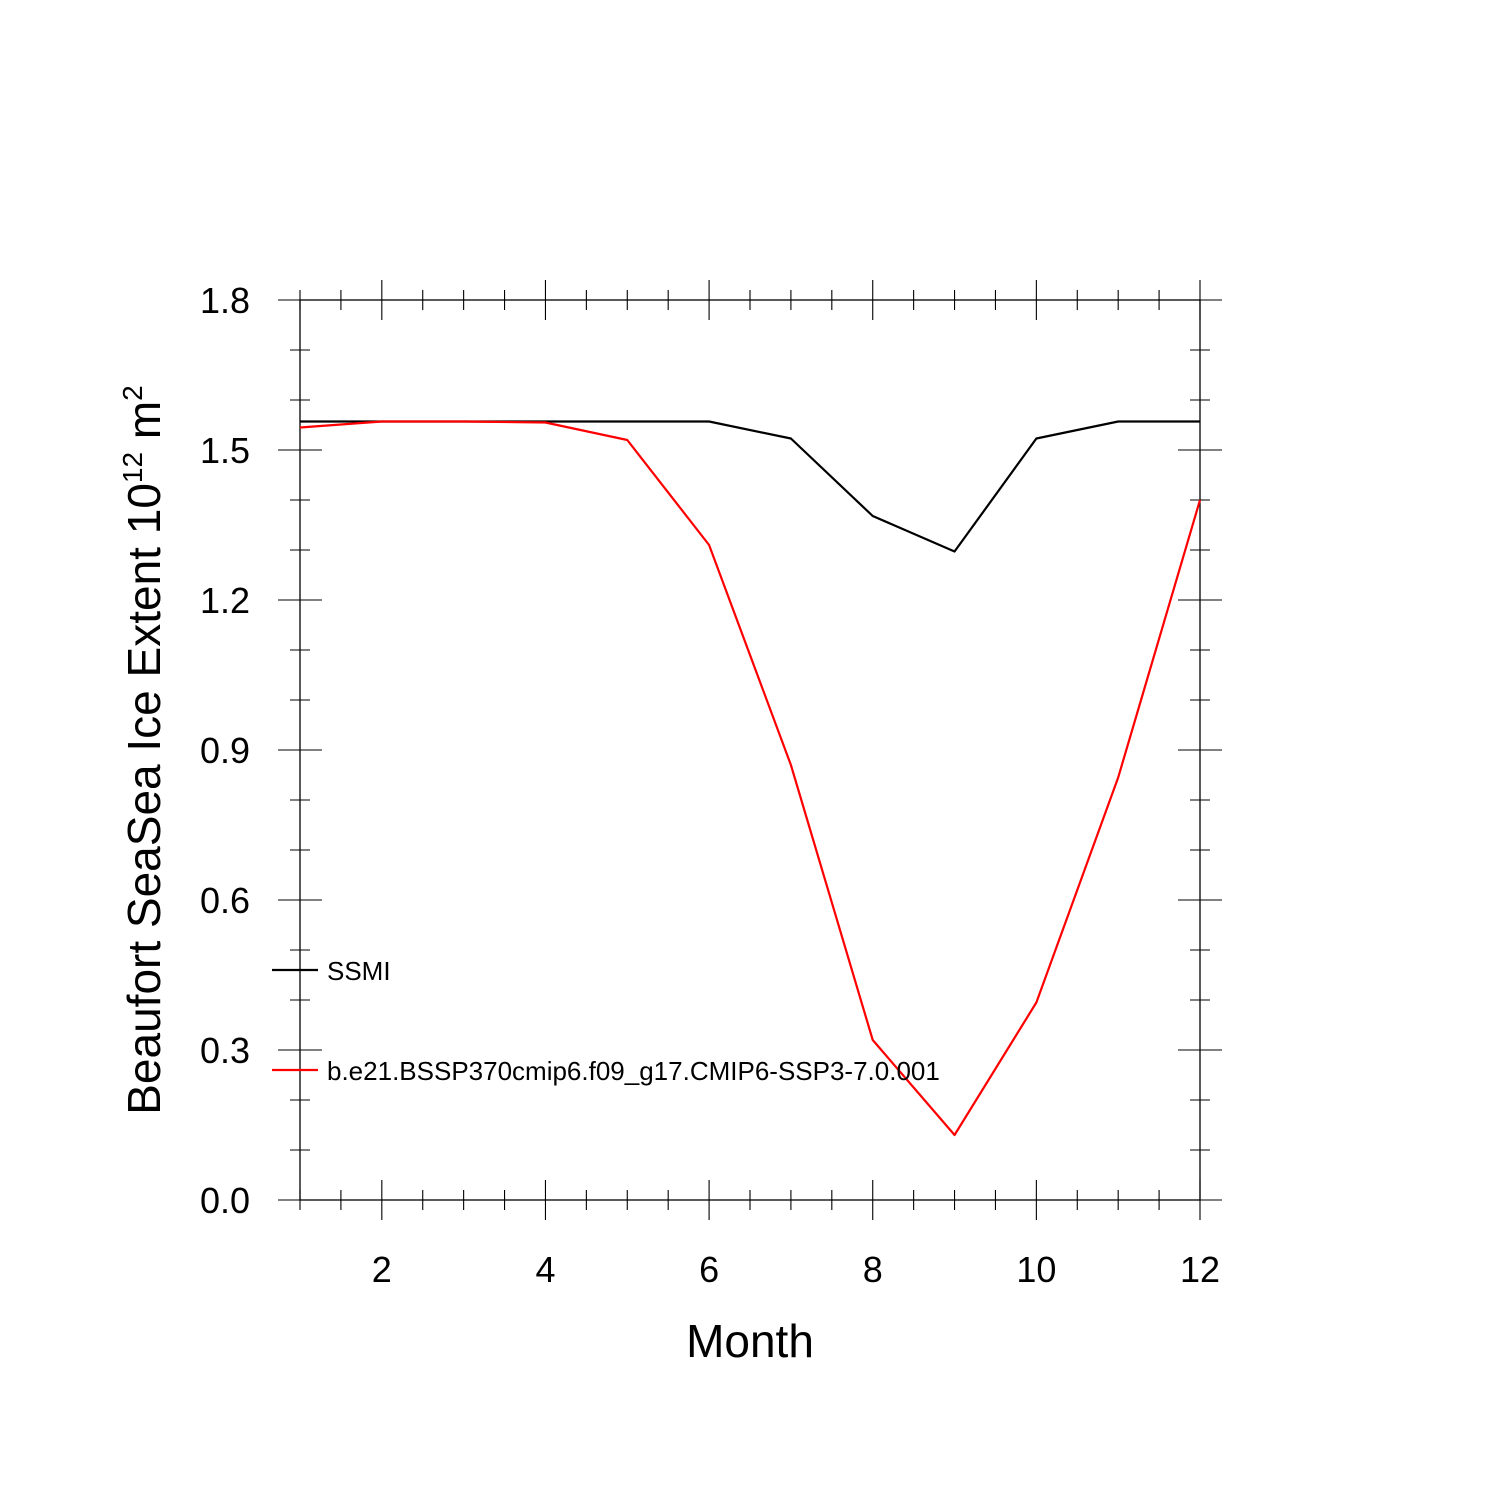  Describe the element at coordinates (225, 1050) in the screenshot. I see `y-tick-label: 0.3` at that location.